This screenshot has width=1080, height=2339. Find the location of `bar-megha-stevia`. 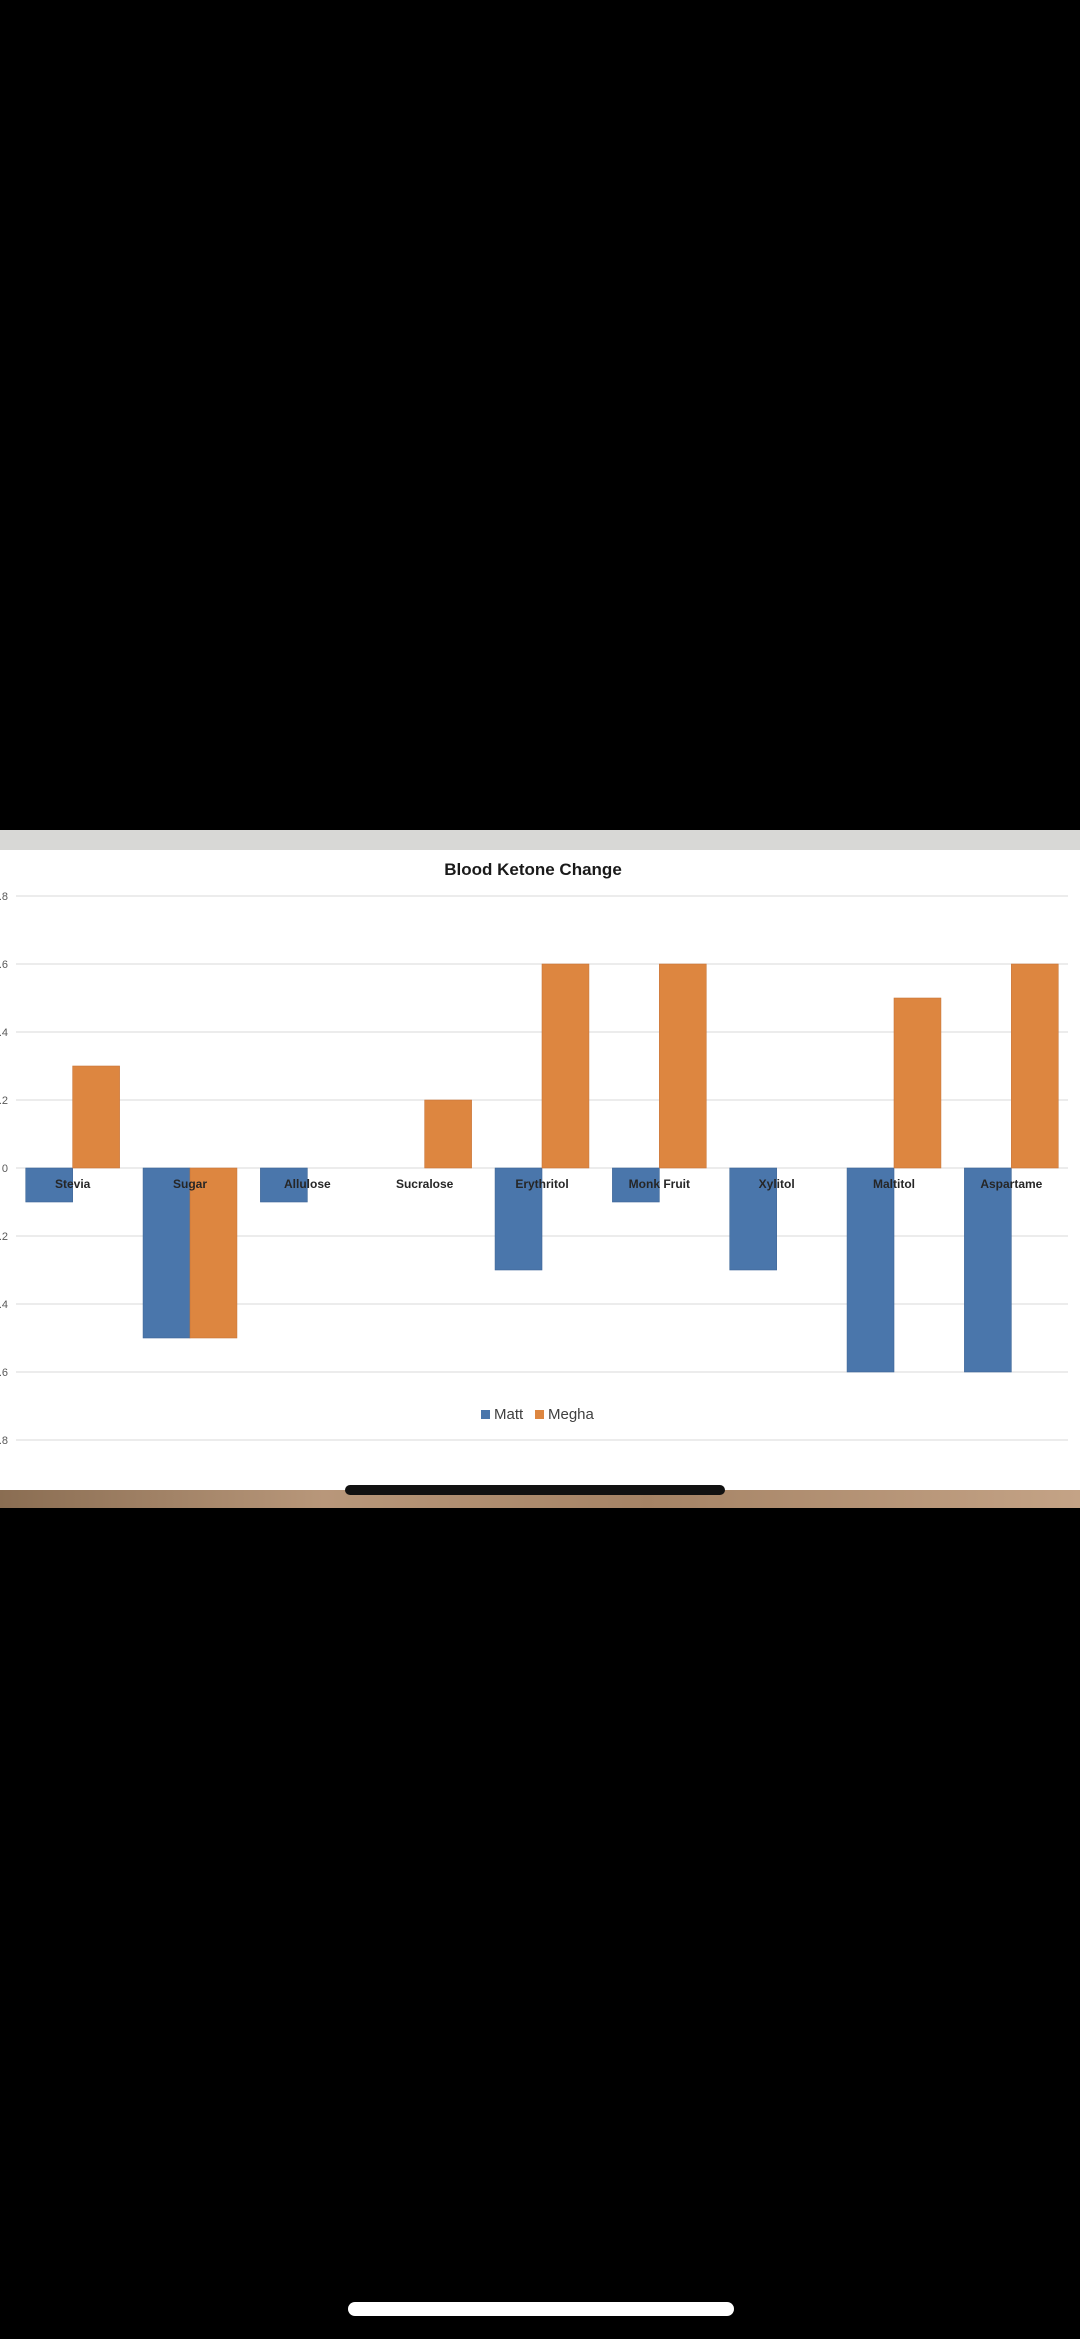

bar-megha-stevia is located at coordinates (96, 1117).